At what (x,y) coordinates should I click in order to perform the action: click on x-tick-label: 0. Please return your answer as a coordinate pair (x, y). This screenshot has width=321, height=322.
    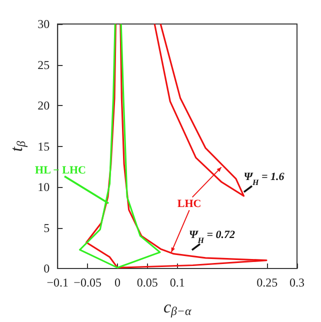
    Looking at the image, I should click on (117, 283).